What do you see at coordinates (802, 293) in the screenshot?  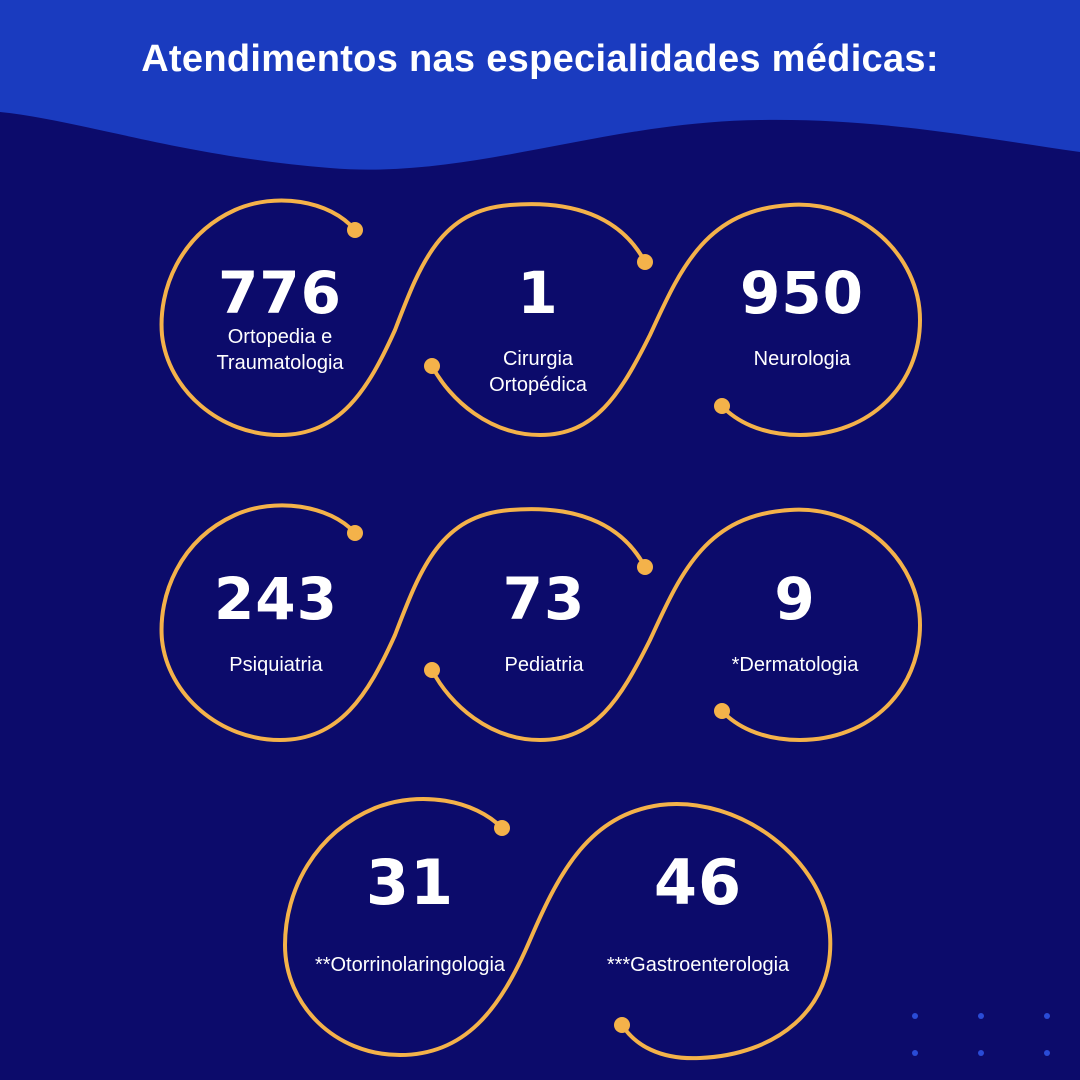 I see `stat-value: 950` at bounding box center [802, 293].